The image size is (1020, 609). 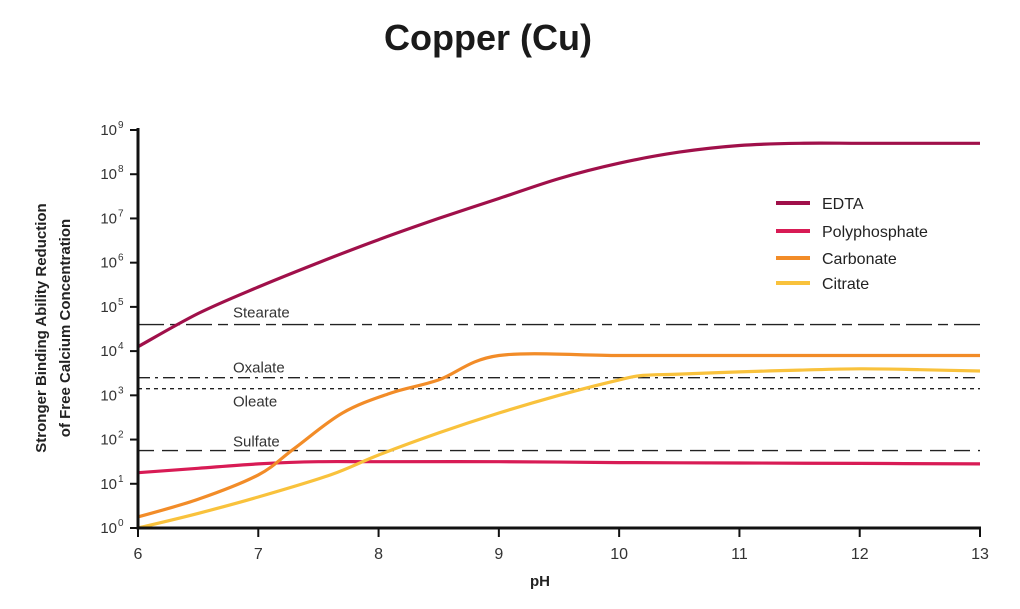 I want to click on x-tick-label: 11, so click(x=739, y=554).